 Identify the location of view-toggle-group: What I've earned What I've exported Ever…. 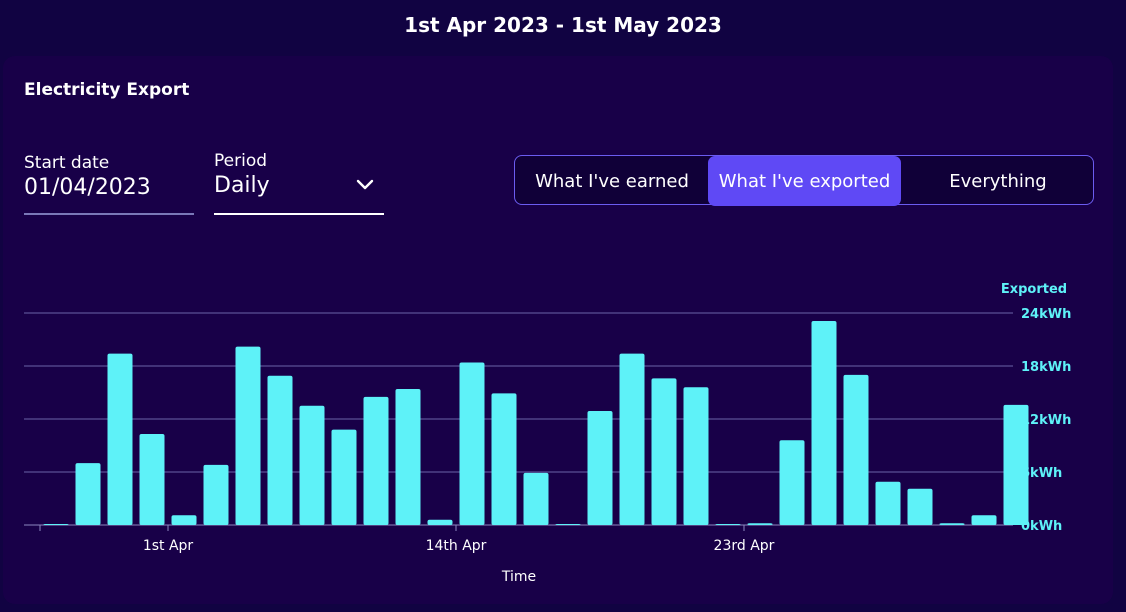
(804, 180).